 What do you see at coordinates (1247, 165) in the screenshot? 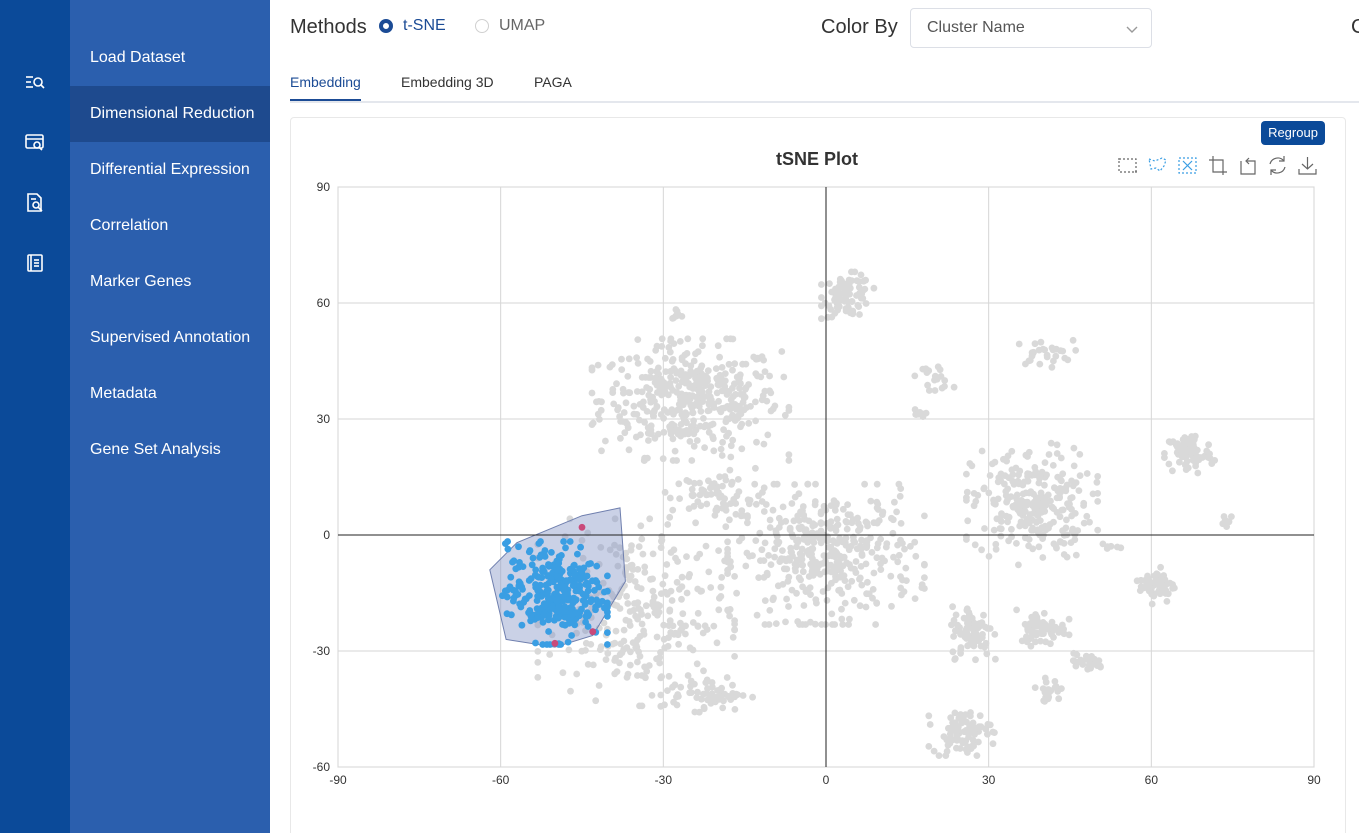
I see `zoom-reset-icon` at bounding box center [1247, 165].